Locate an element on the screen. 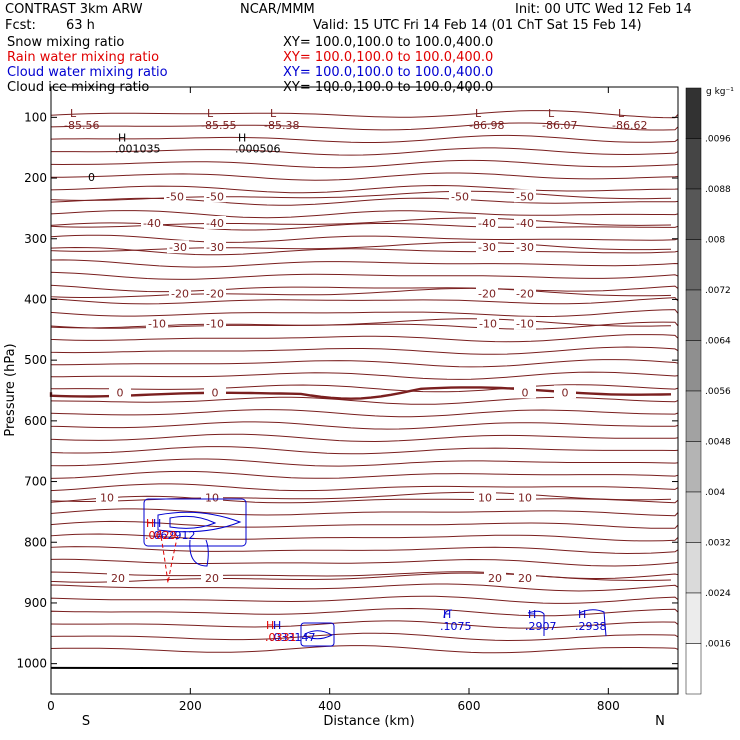 The image size is (740, 740). cloud-water-maximum-value: .2938 is located at coordinates (591, 626).